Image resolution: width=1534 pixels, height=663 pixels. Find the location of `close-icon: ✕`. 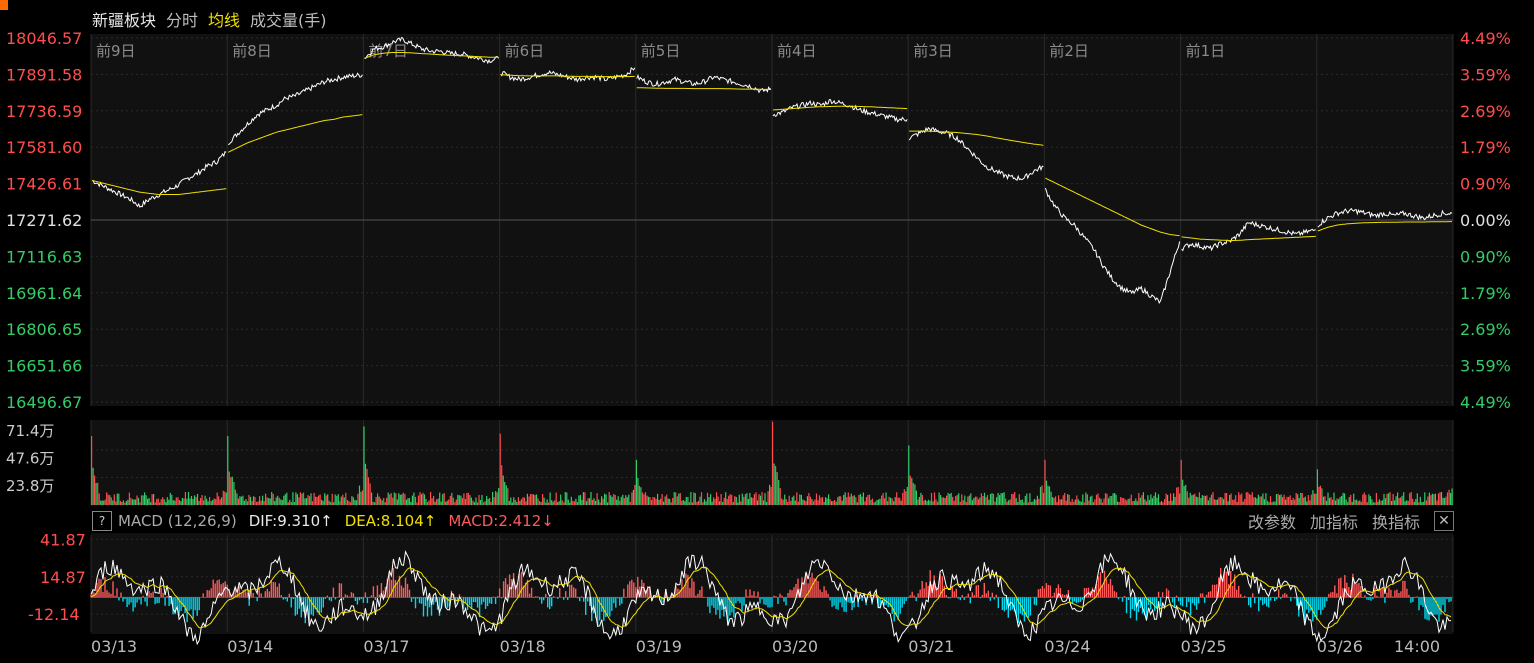

close-icon: ✕ is located at coordinates (1444, 521).